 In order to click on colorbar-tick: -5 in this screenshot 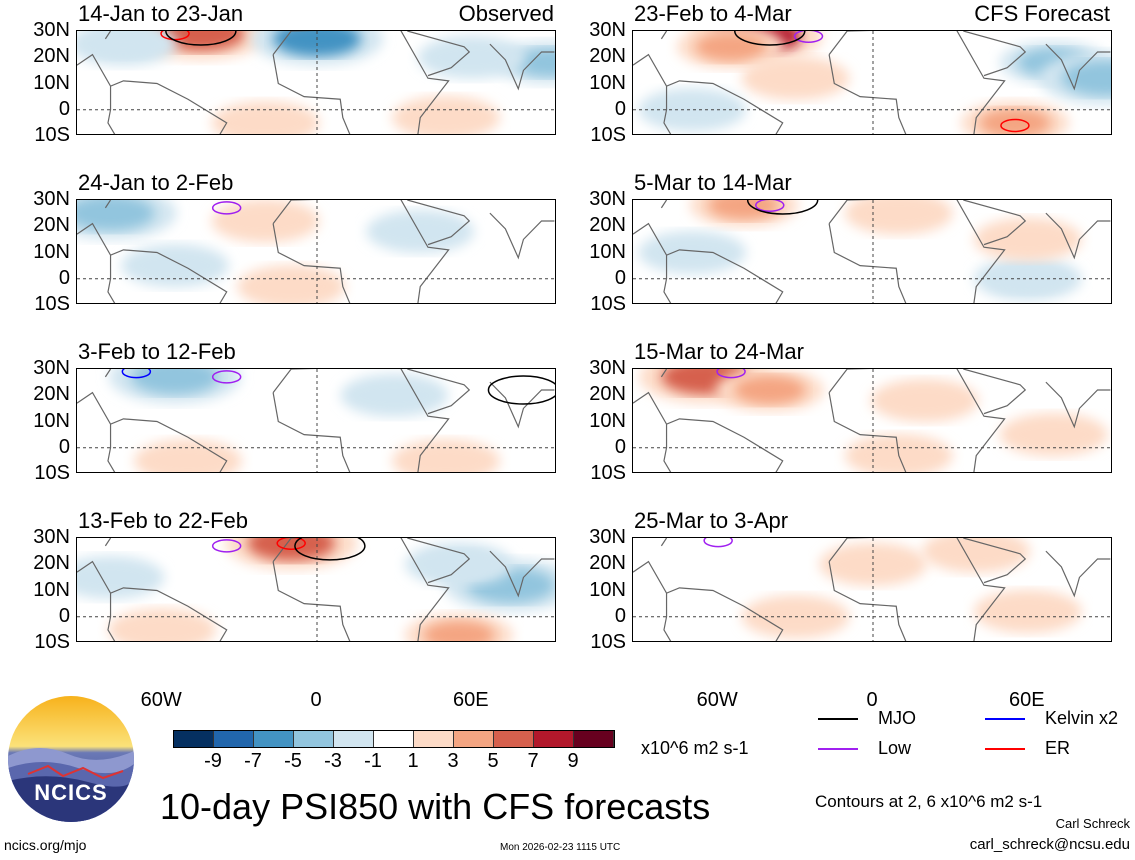, I will do `click(293, 761)`.